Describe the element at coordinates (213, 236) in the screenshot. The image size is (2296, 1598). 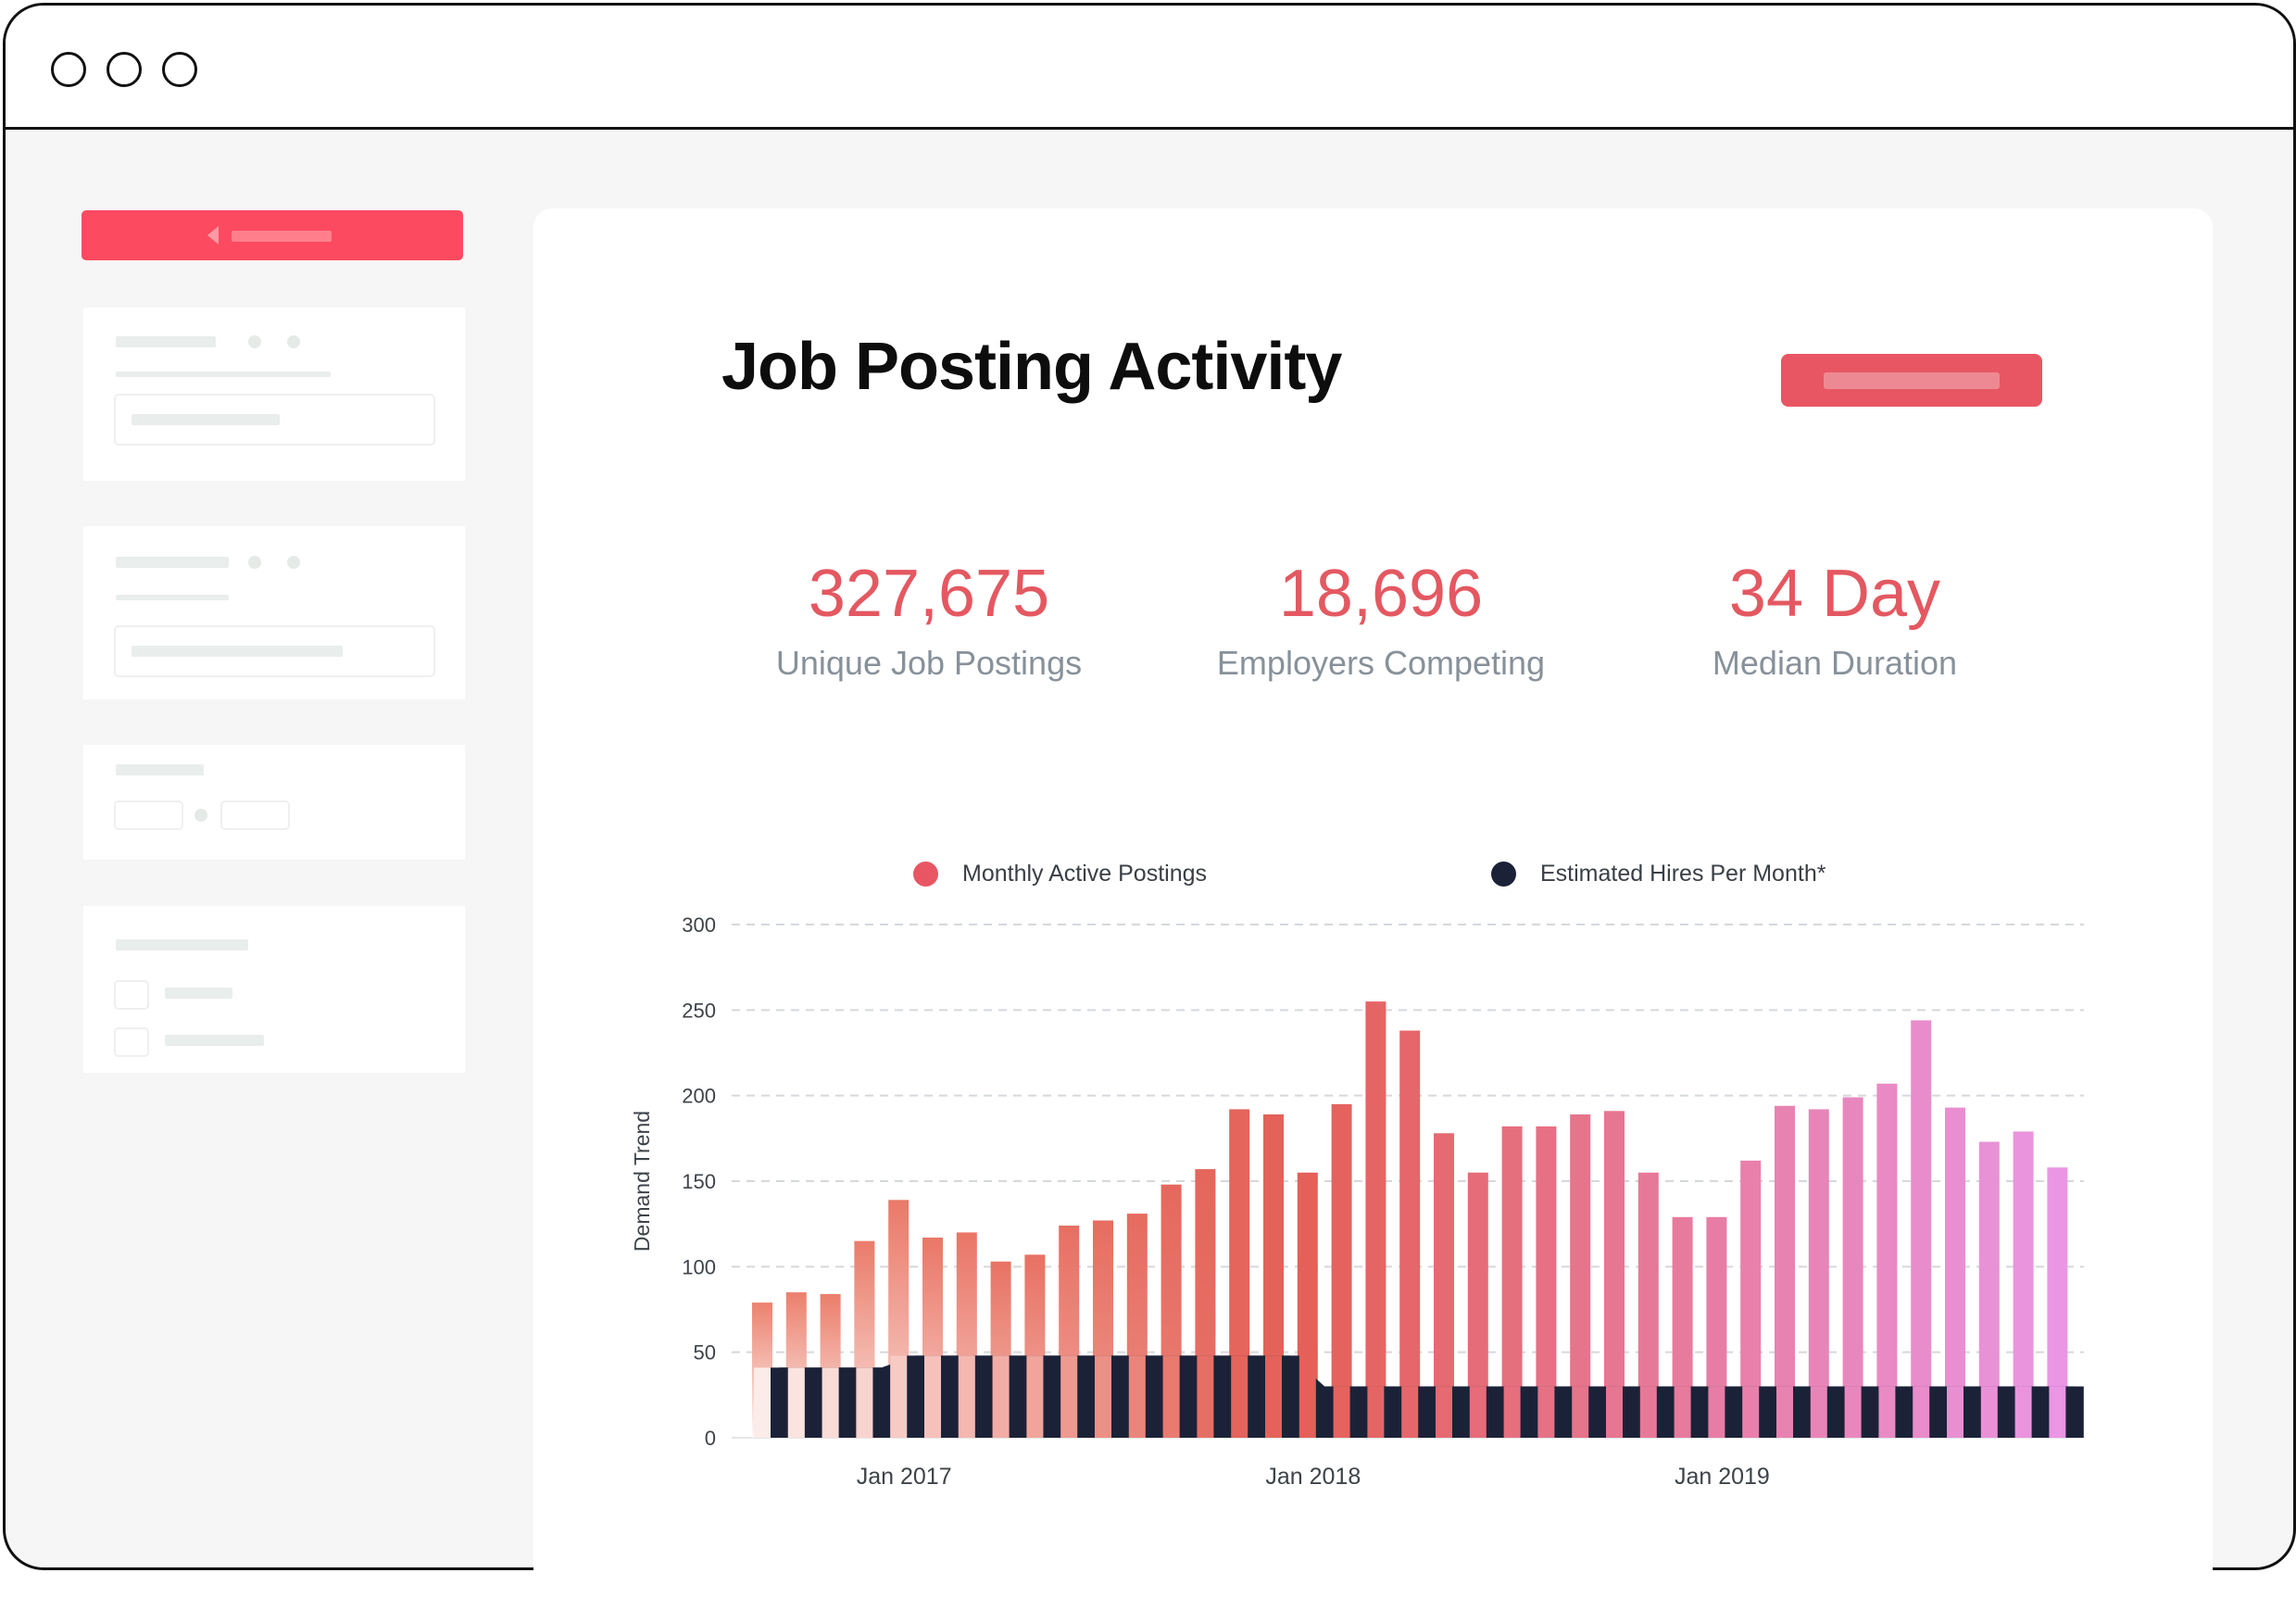
I see `back-arrow-icon` at that location.